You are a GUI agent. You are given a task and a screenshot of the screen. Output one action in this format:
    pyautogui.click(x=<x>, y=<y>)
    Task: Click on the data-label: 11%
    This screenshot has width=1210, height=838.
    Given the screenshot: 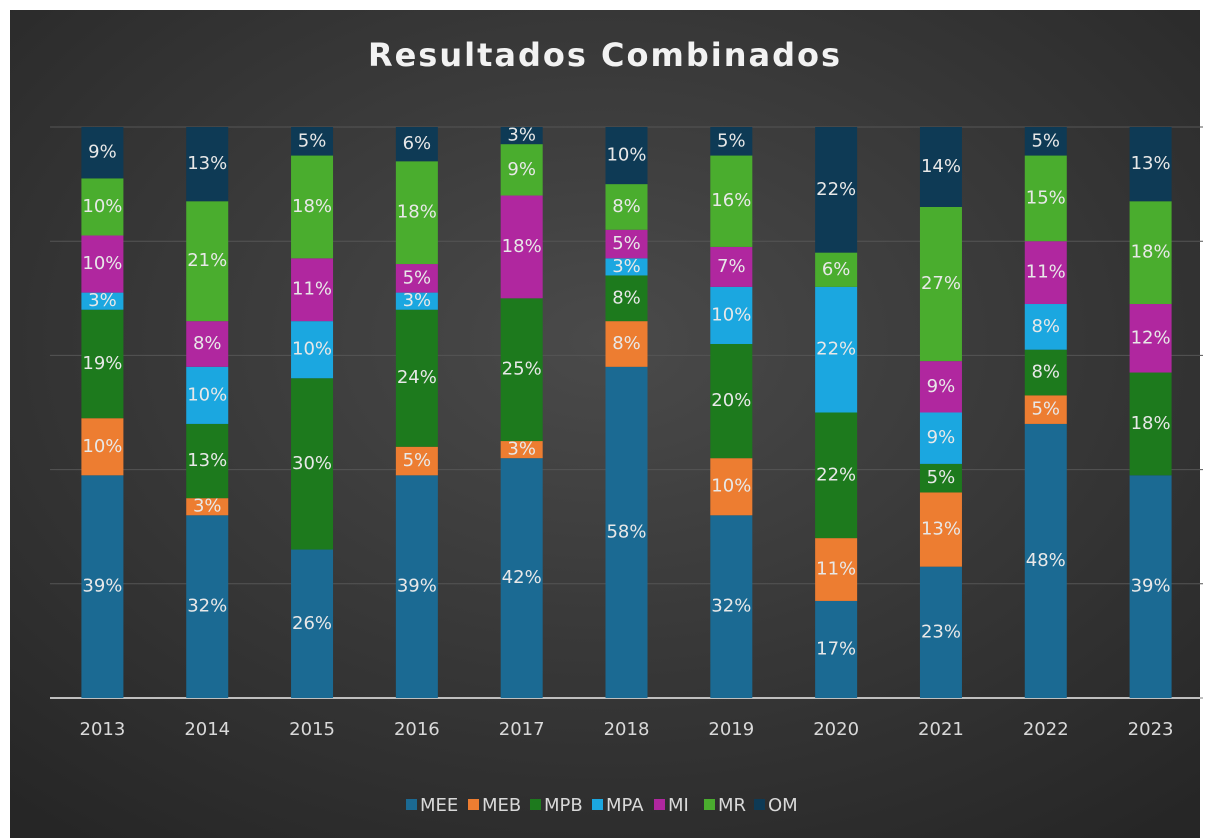 What is the action you would take?
    pyautogui.click(x=836, y=569)
    